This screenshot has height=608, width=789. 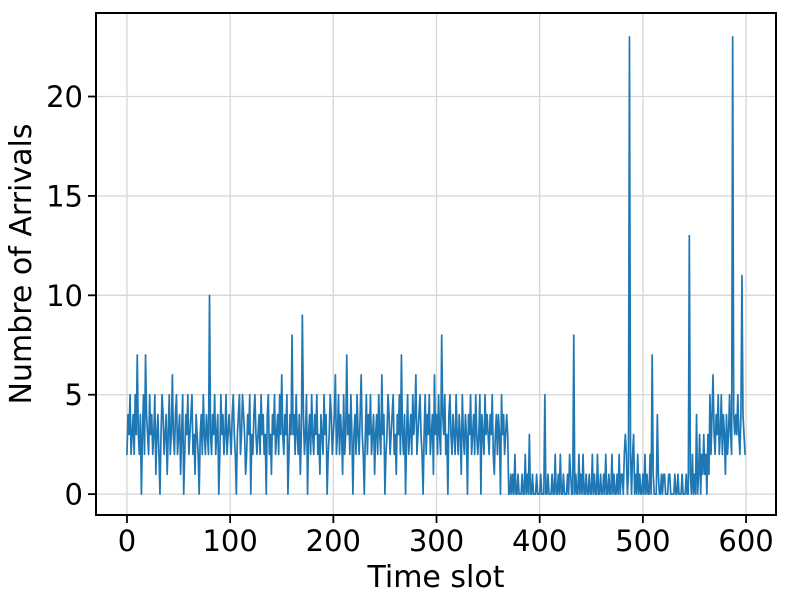 I want to click on x-axis-label: Time slot, so click(x=435, y=577).